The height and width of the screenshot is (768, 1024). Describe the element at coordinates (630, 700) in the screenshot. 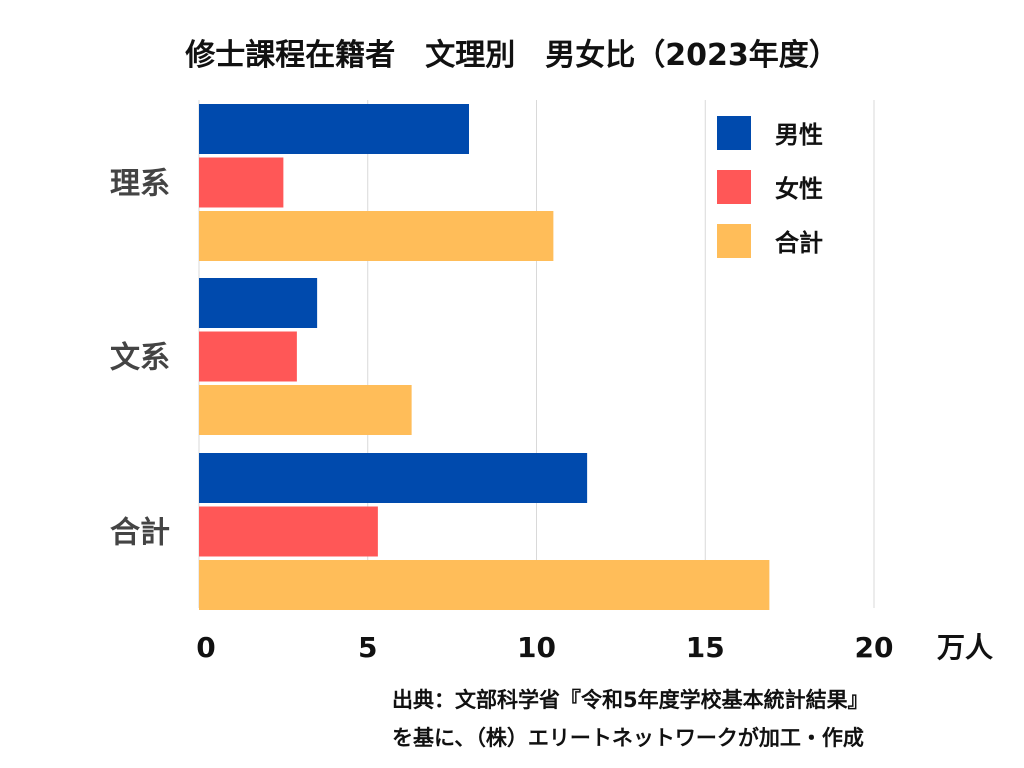

I see `source-line-1: 出典：文部科学省『令和5年度学校基本統計結果』` at that location.